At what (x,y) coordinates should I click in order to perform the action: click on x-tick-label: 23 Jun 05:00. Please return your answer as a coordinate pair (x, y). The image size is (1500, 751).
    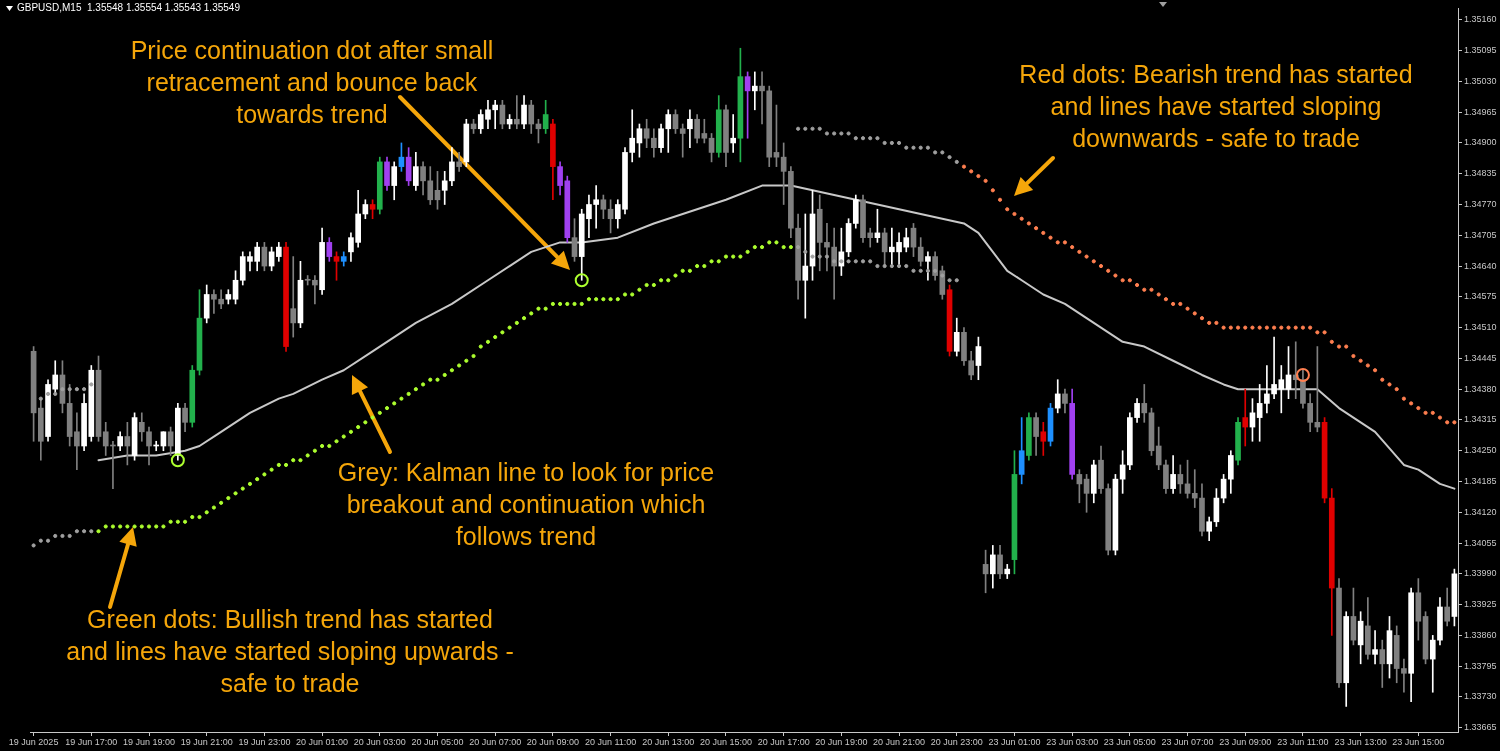
    Looking at the image, I should click on (1129, 741).